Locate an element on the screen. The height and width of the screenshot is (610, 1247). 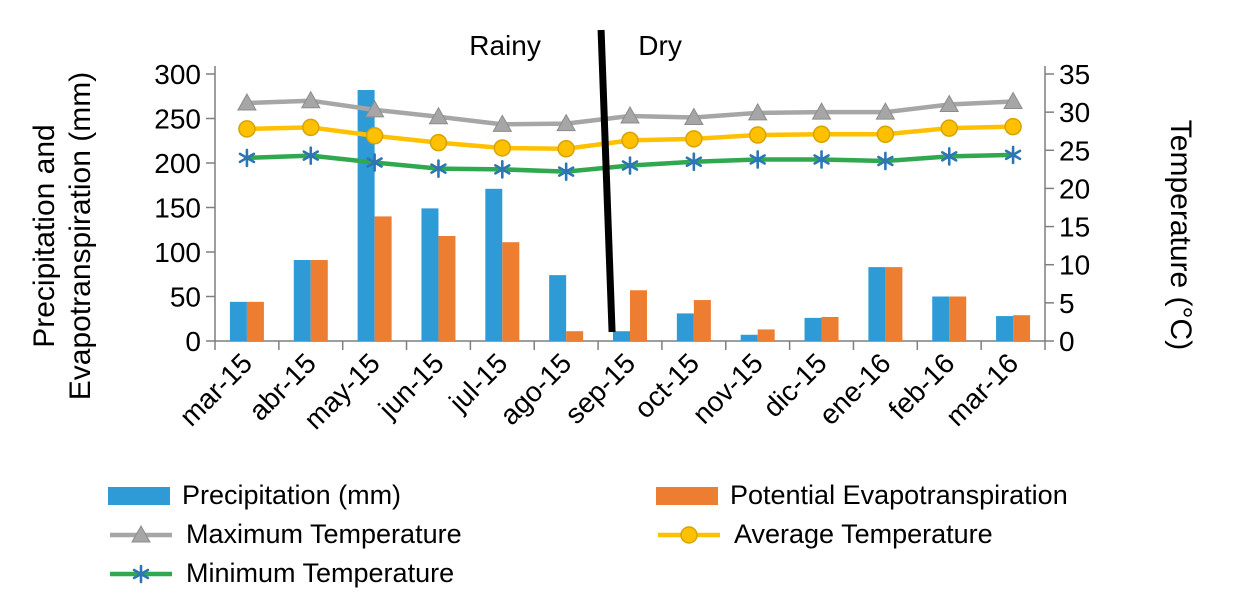
precipitation-swatch is located at coordinates (139, 495).